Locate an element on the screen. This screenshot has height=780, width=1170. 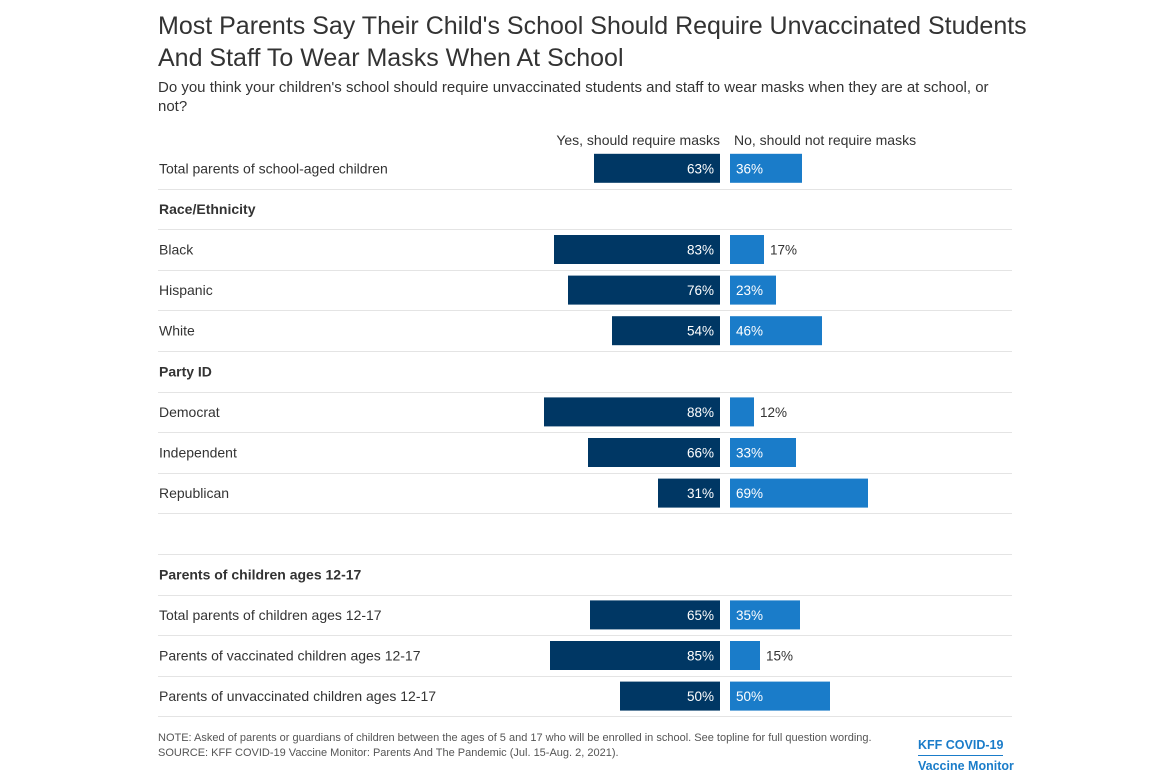
yes-value-label: 66% is located at coordinates (700, 453).